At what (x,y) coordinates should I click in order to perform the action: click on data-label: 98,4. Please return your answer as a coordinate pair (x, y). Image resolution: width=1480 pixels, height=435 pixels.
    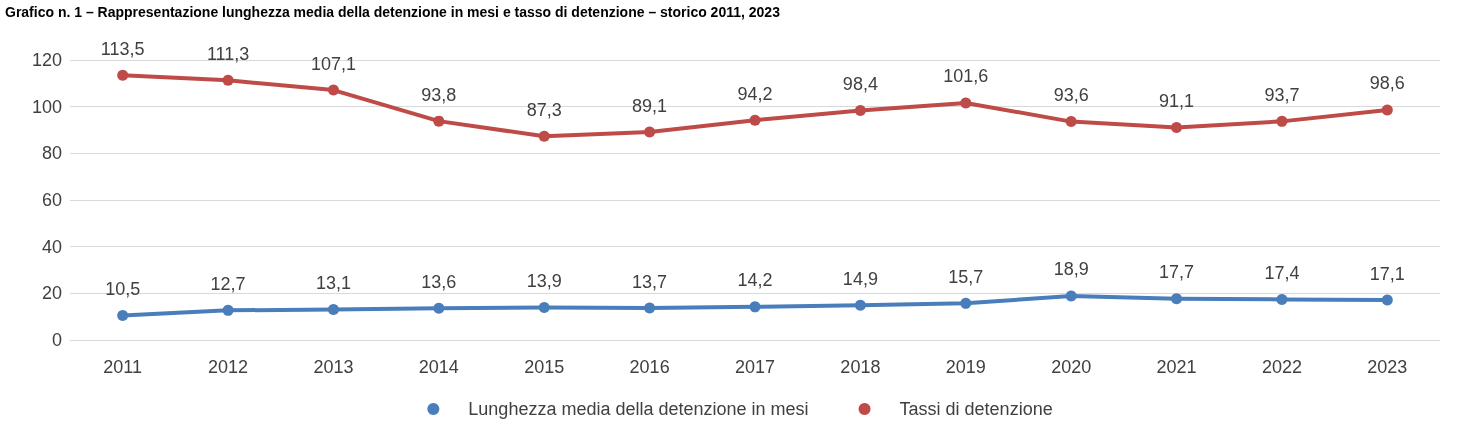
    Looking at the image, I should click on (860, 83).